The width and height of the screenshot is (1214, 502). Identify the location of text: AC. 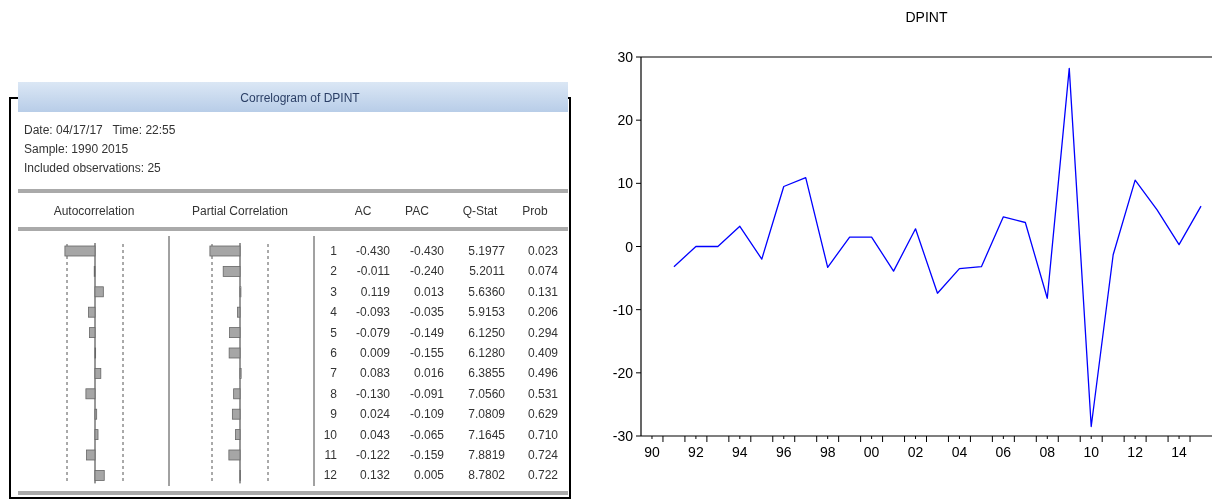
(363, 211).